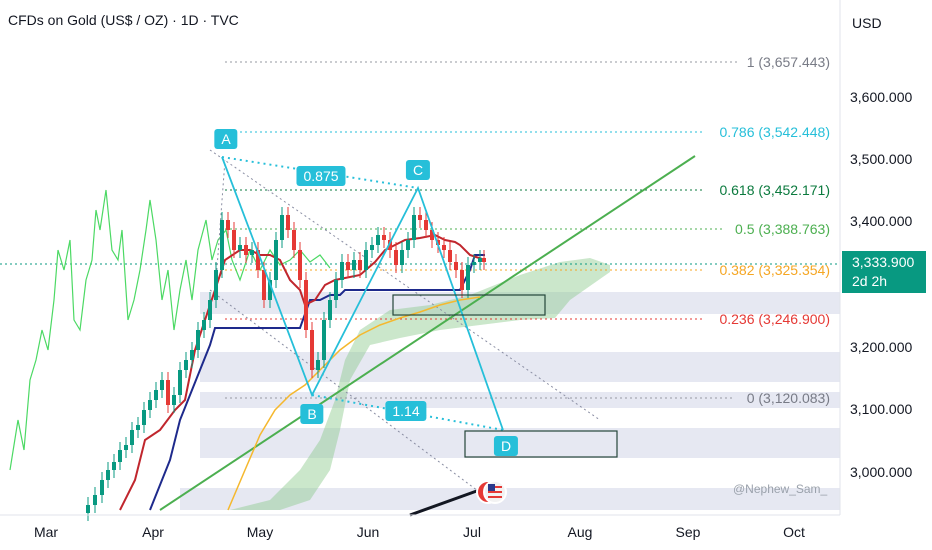  I want to click on x-tick-jul: Jul, so click(472, 532).